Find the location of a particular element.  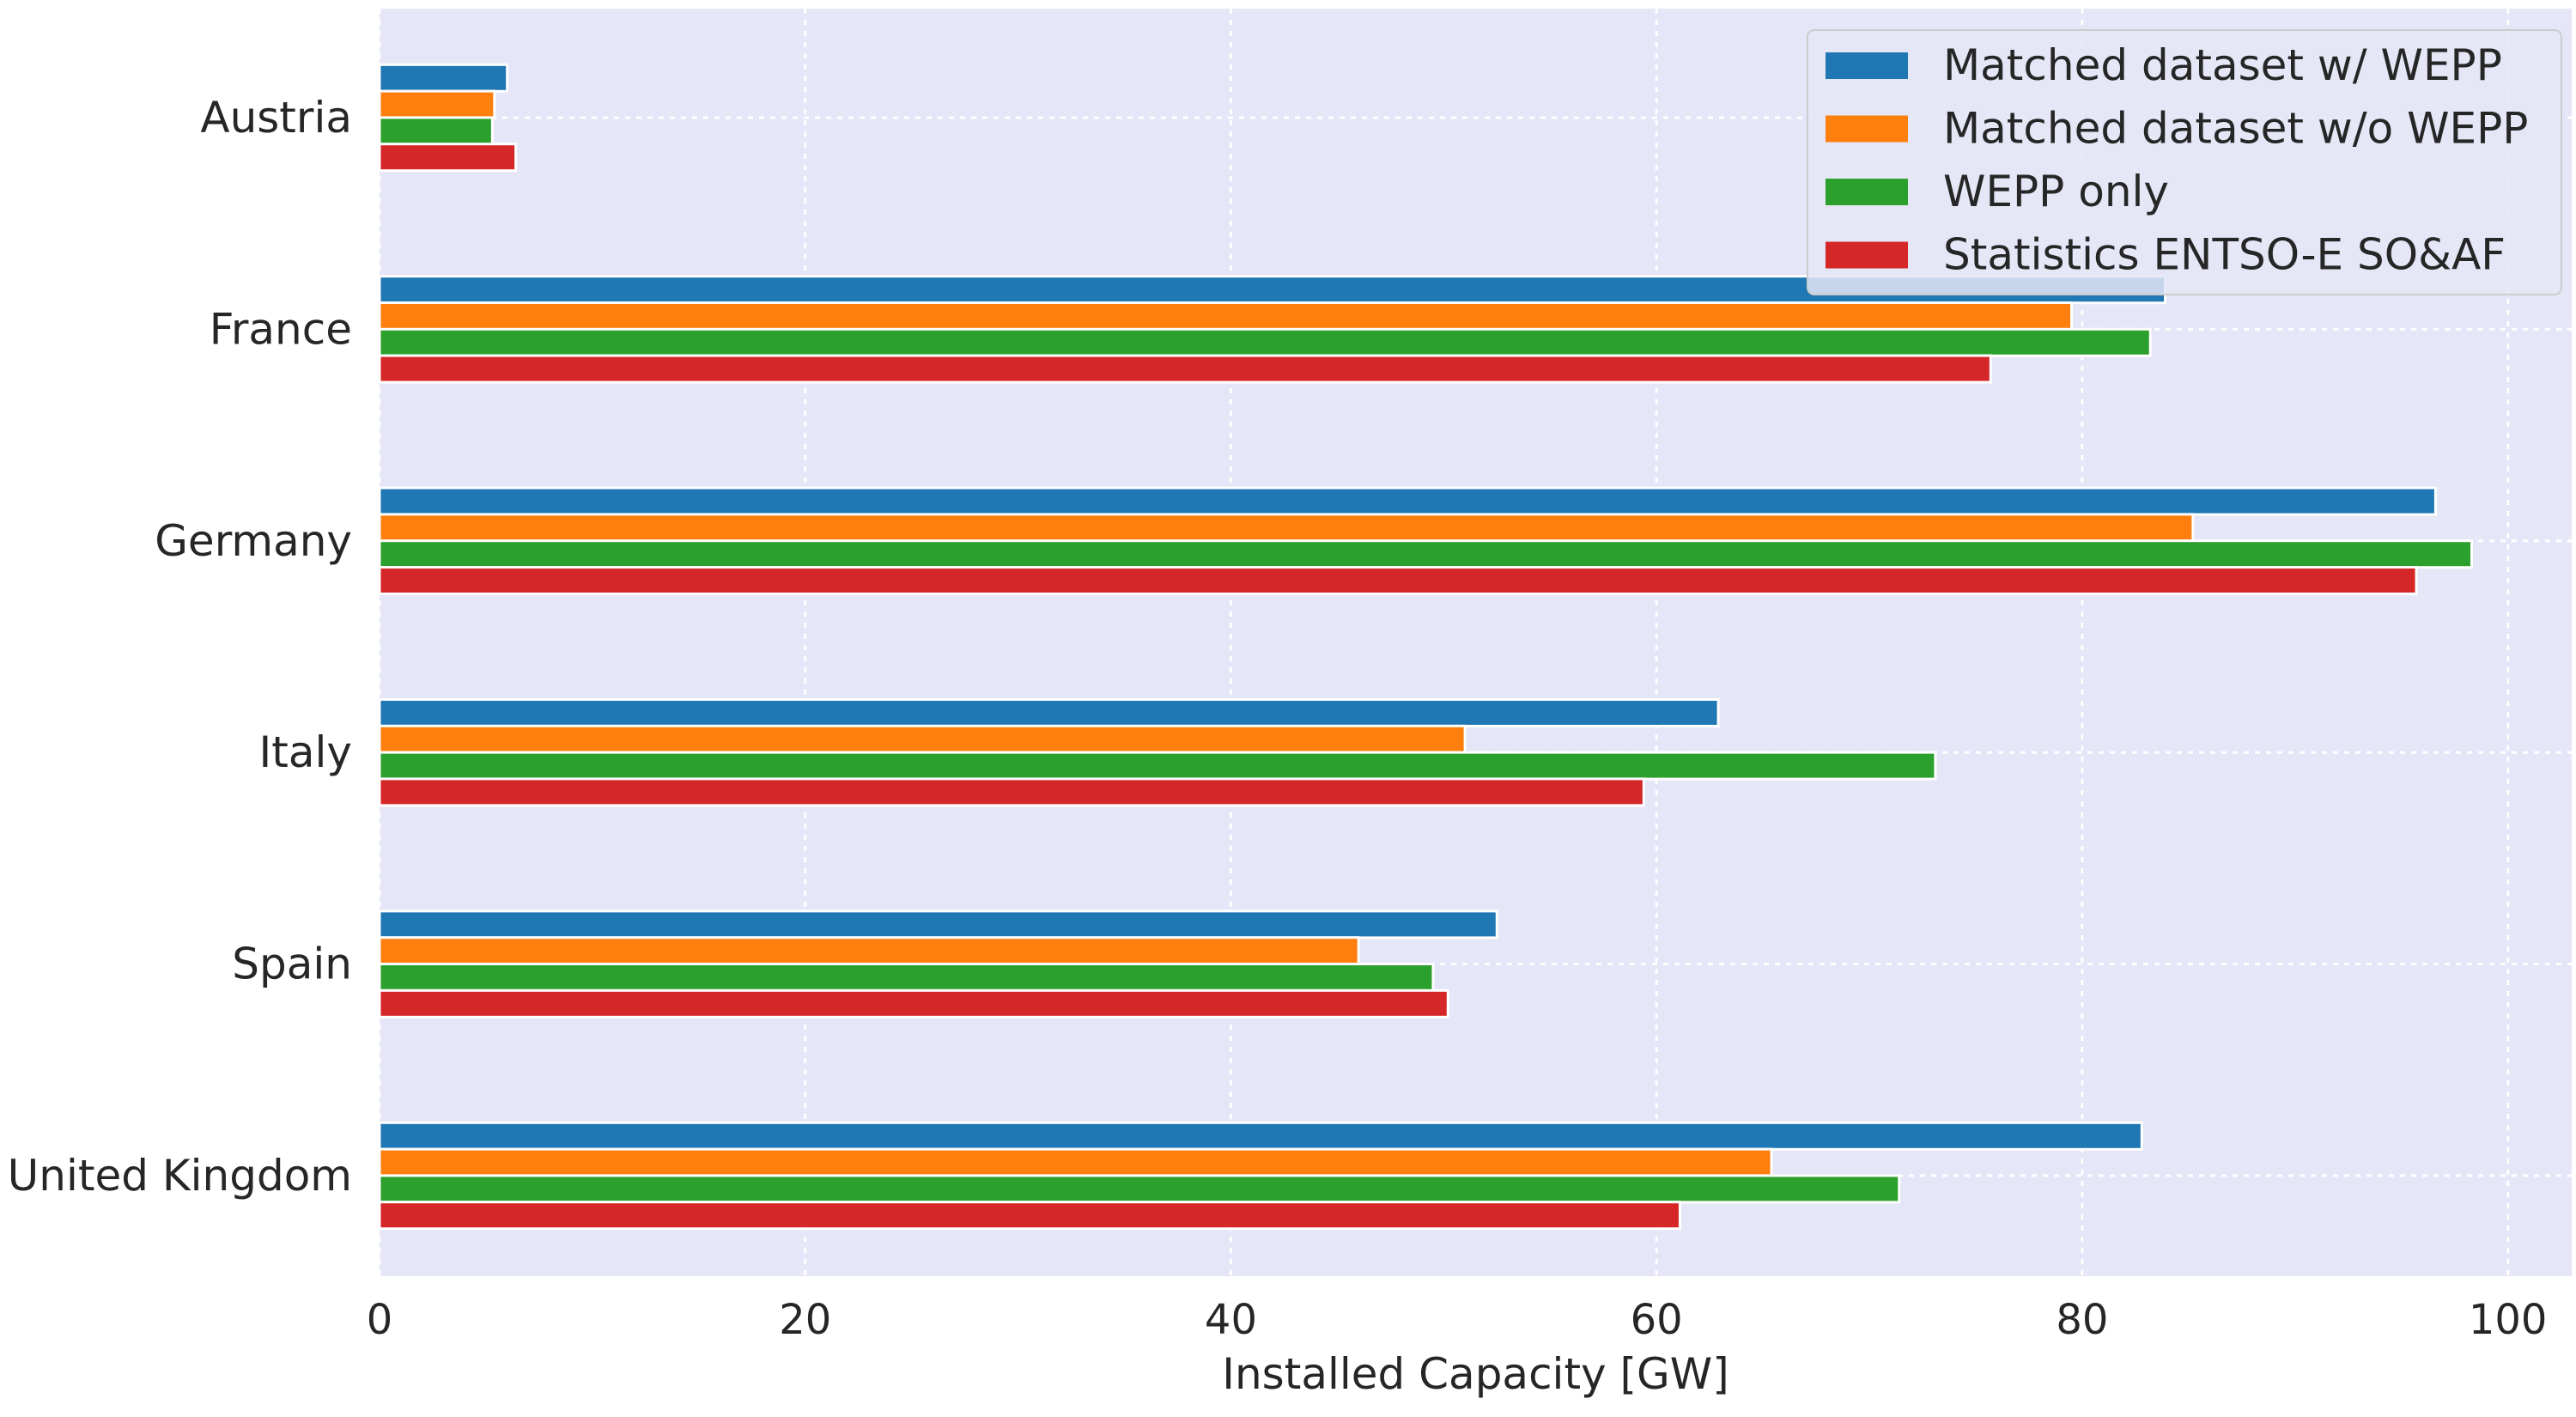

y-tick-label: Austria is located at coordinates (276, 118).